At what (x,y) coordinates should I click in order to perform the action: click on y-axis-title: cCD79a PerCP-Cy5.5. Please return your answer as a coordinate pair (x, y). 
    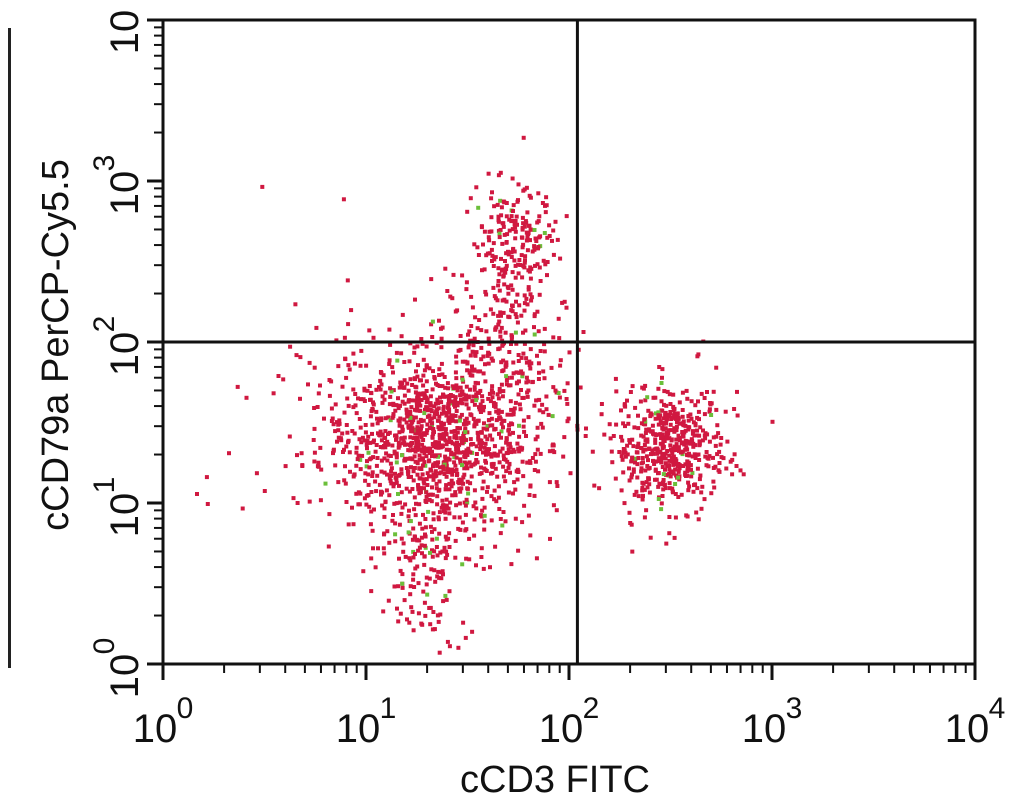
    Looking at the image, I should click on (56, 345).